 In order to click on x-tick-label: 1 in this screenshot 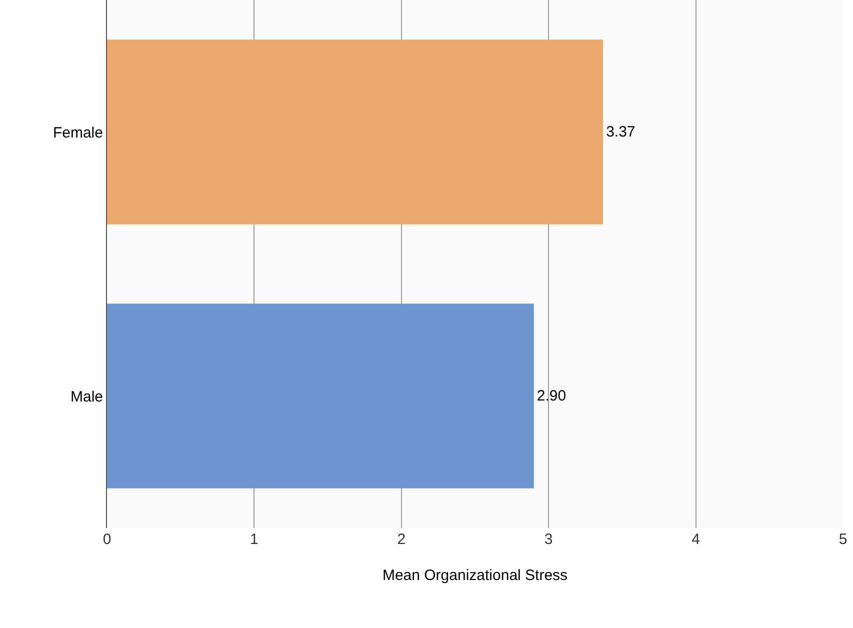, I will do `click(254, 539)`.